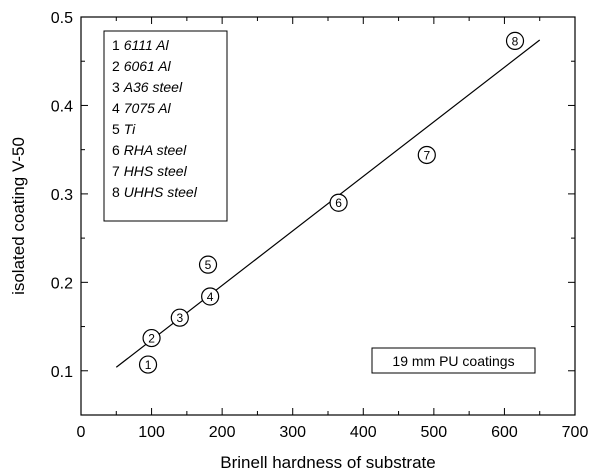  I want to click on annotation-text: 19 mm PU coatings, so click(453, 361).